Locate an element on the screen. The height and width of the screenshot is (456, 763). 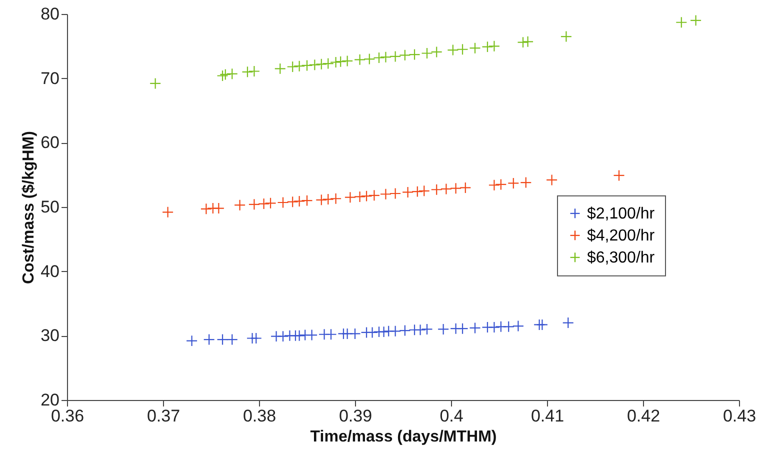
y-tick-label: 50 is located at coordinates (50, 207).